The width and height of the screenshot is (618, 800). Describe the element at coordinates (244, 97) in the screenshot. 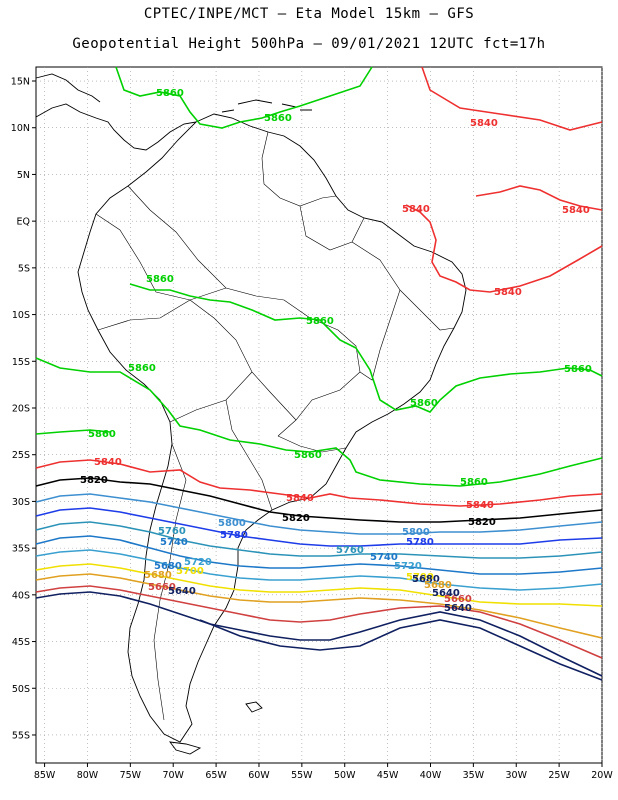

I see `contour-5860-north` at that location.